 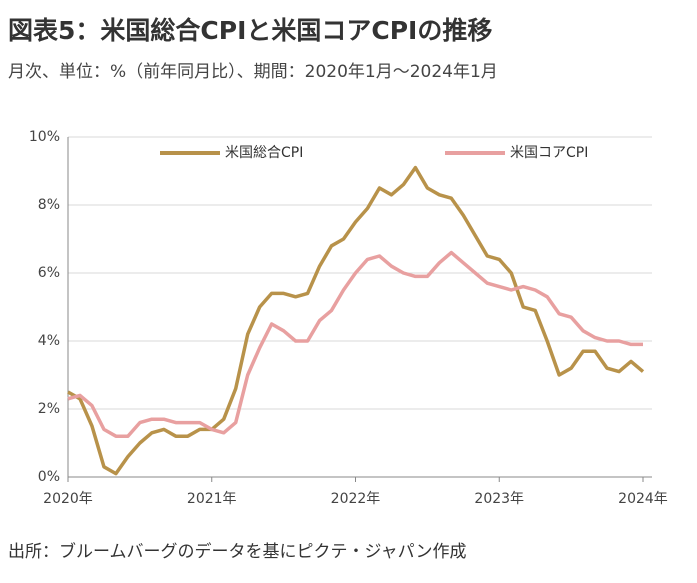 I want to click on y-tick-label: 6%, so click(x=49, y=273).